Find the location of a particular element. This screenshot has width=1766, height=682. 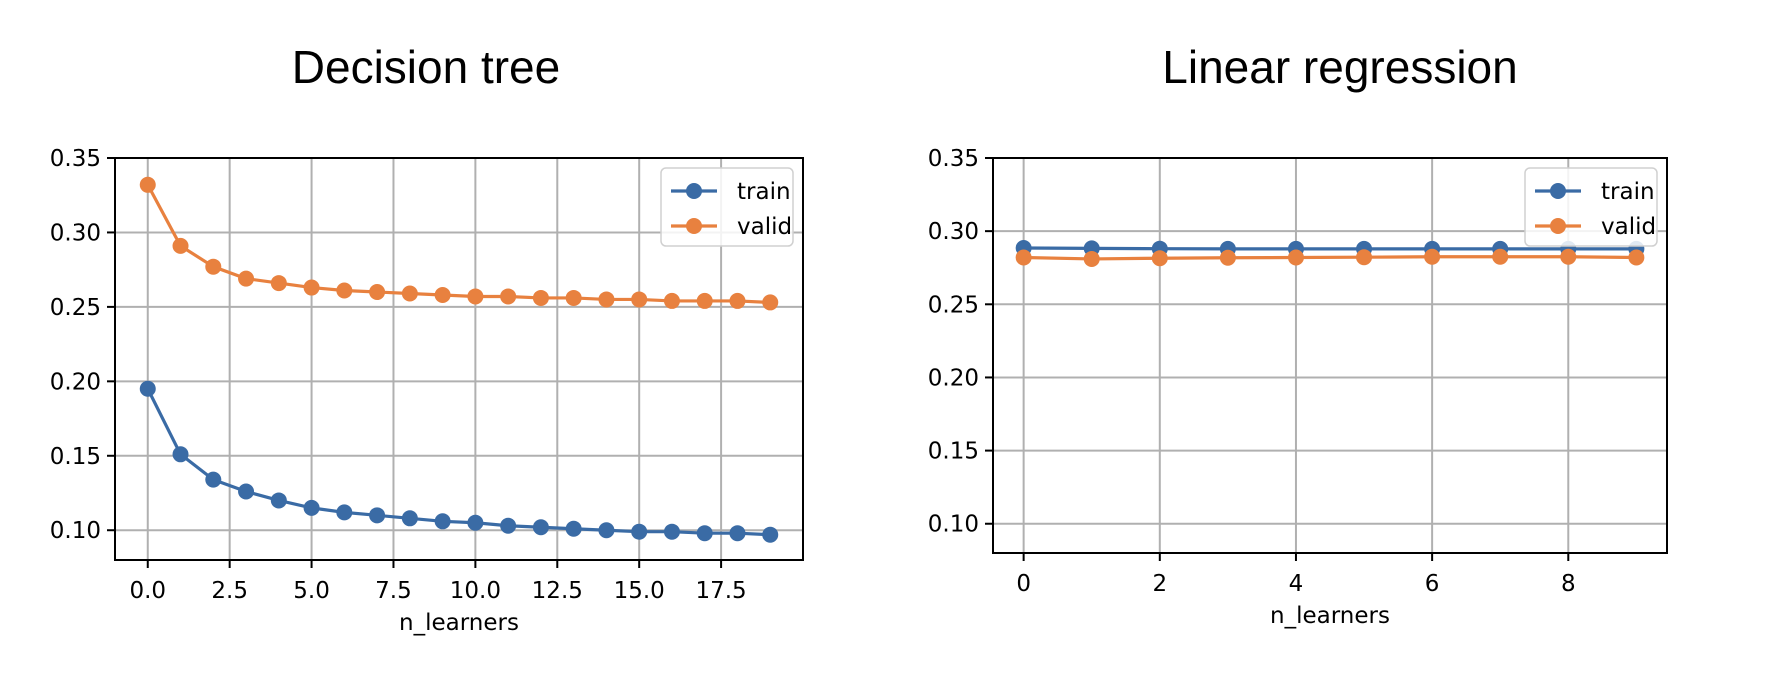

x-tick-label: 0.0 is located at coordinates (147, 591).